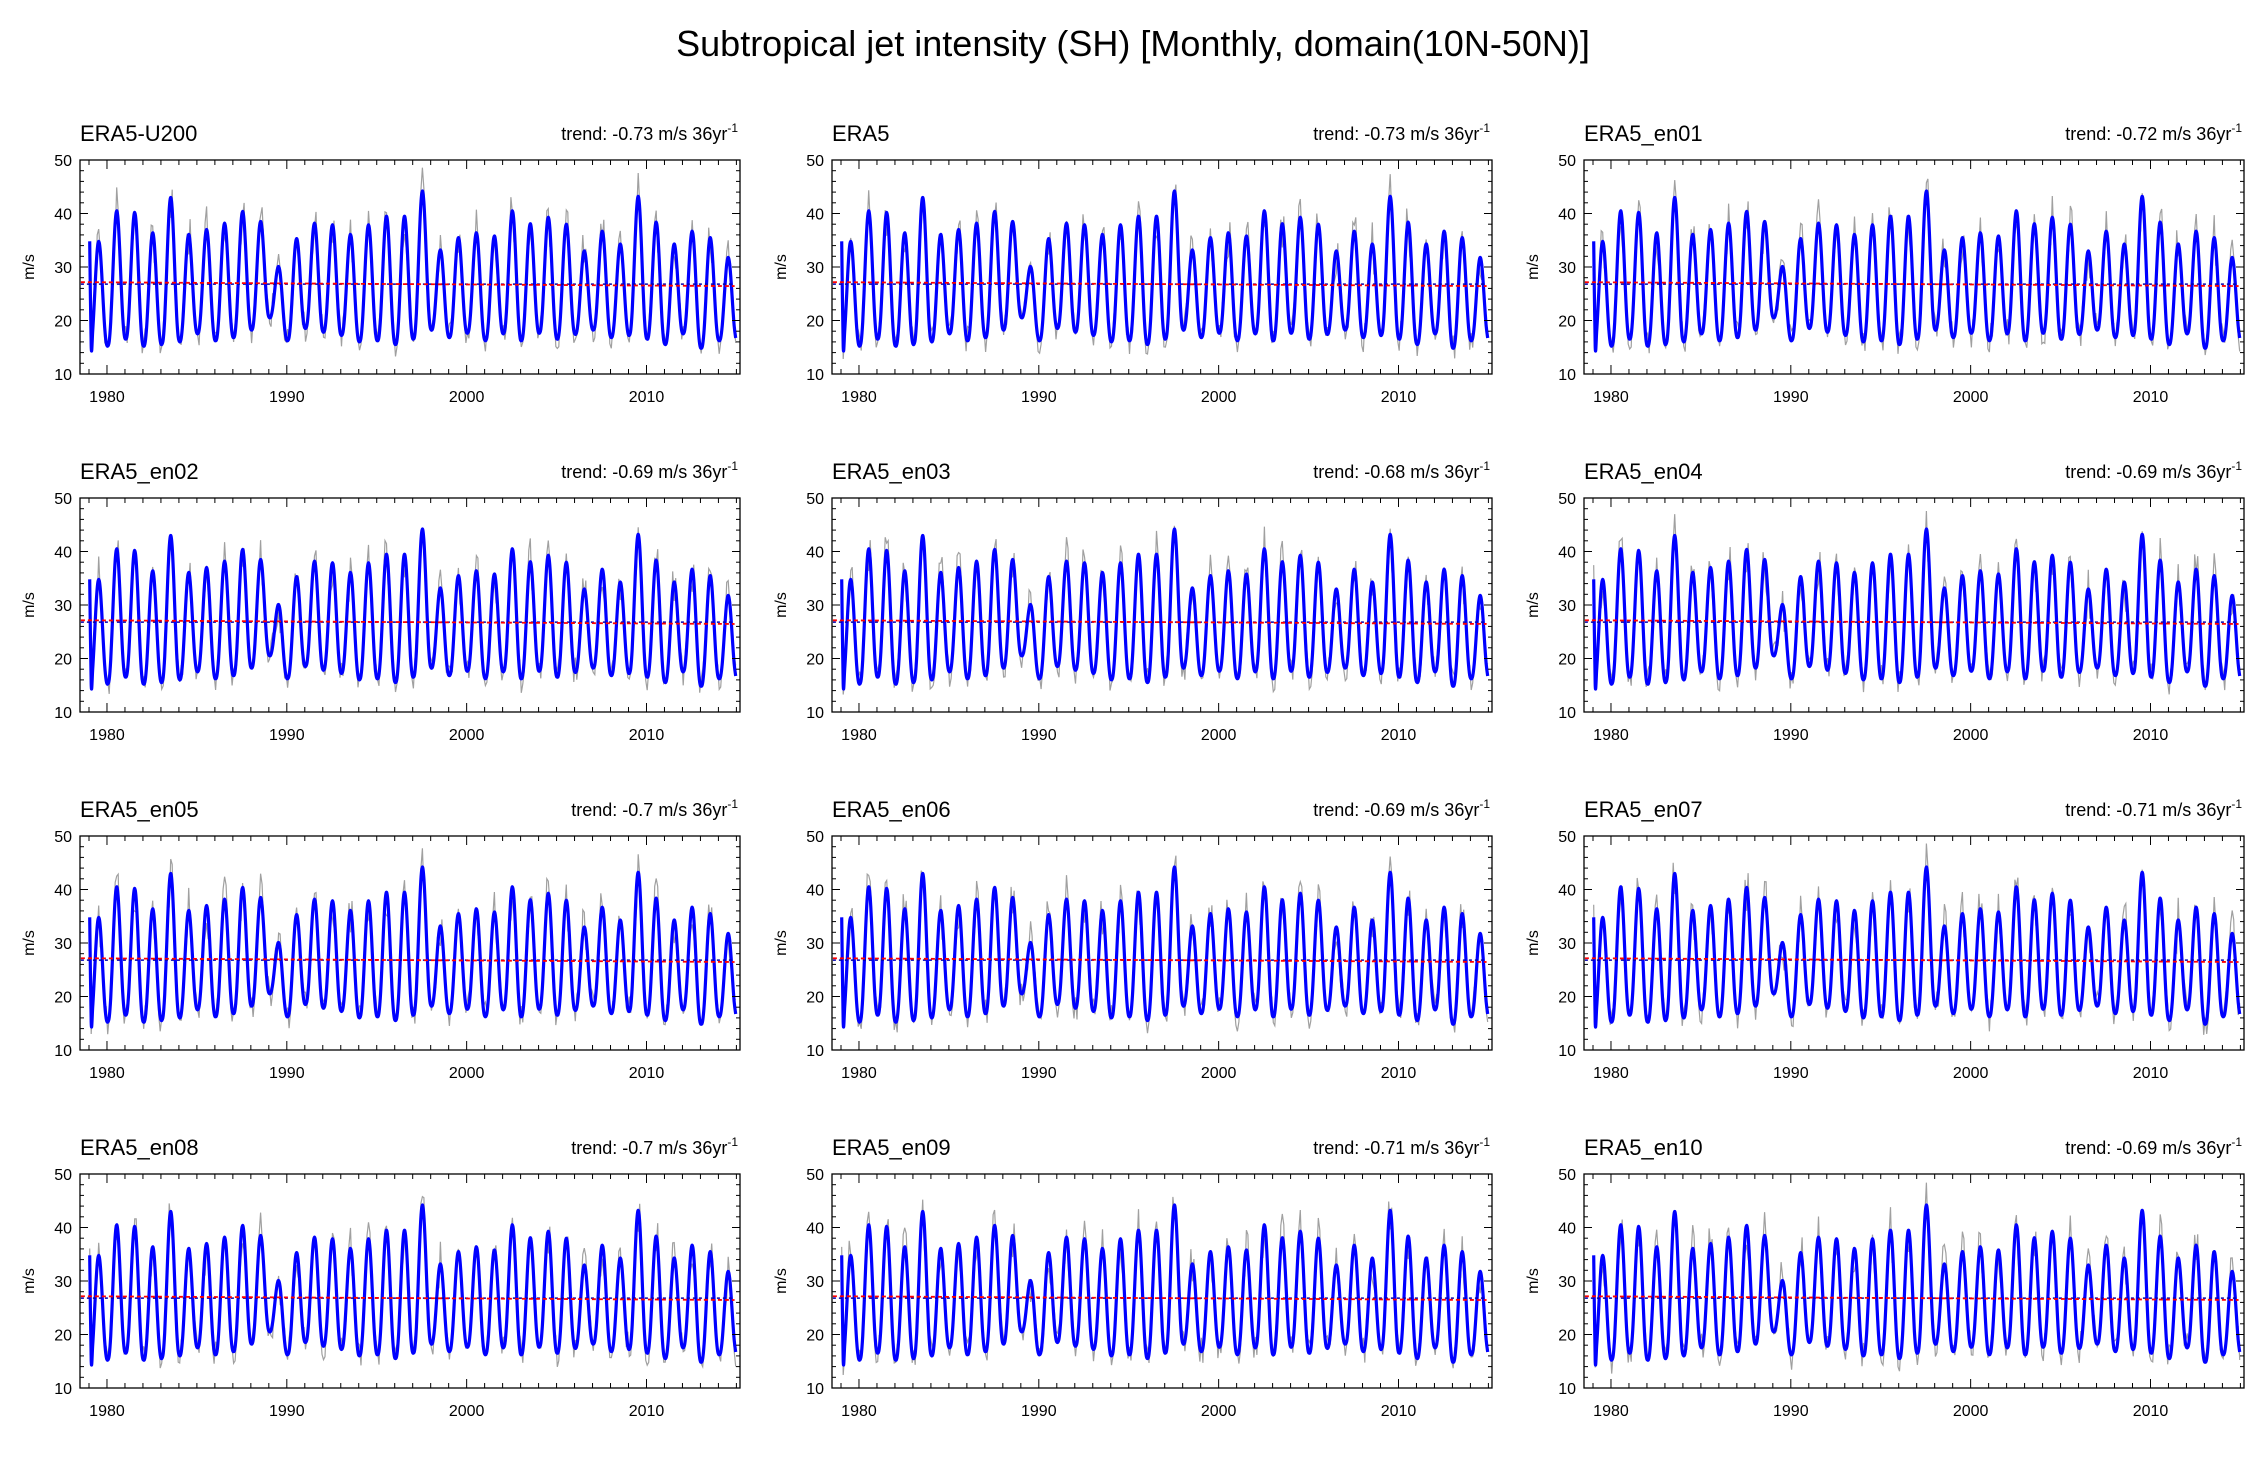  What do you see at coordinates (654, 1146) in the screenshot?
I see `trend-label: trend: -0.7 m/s 36yr-1` at bounding box center [654, 1146].